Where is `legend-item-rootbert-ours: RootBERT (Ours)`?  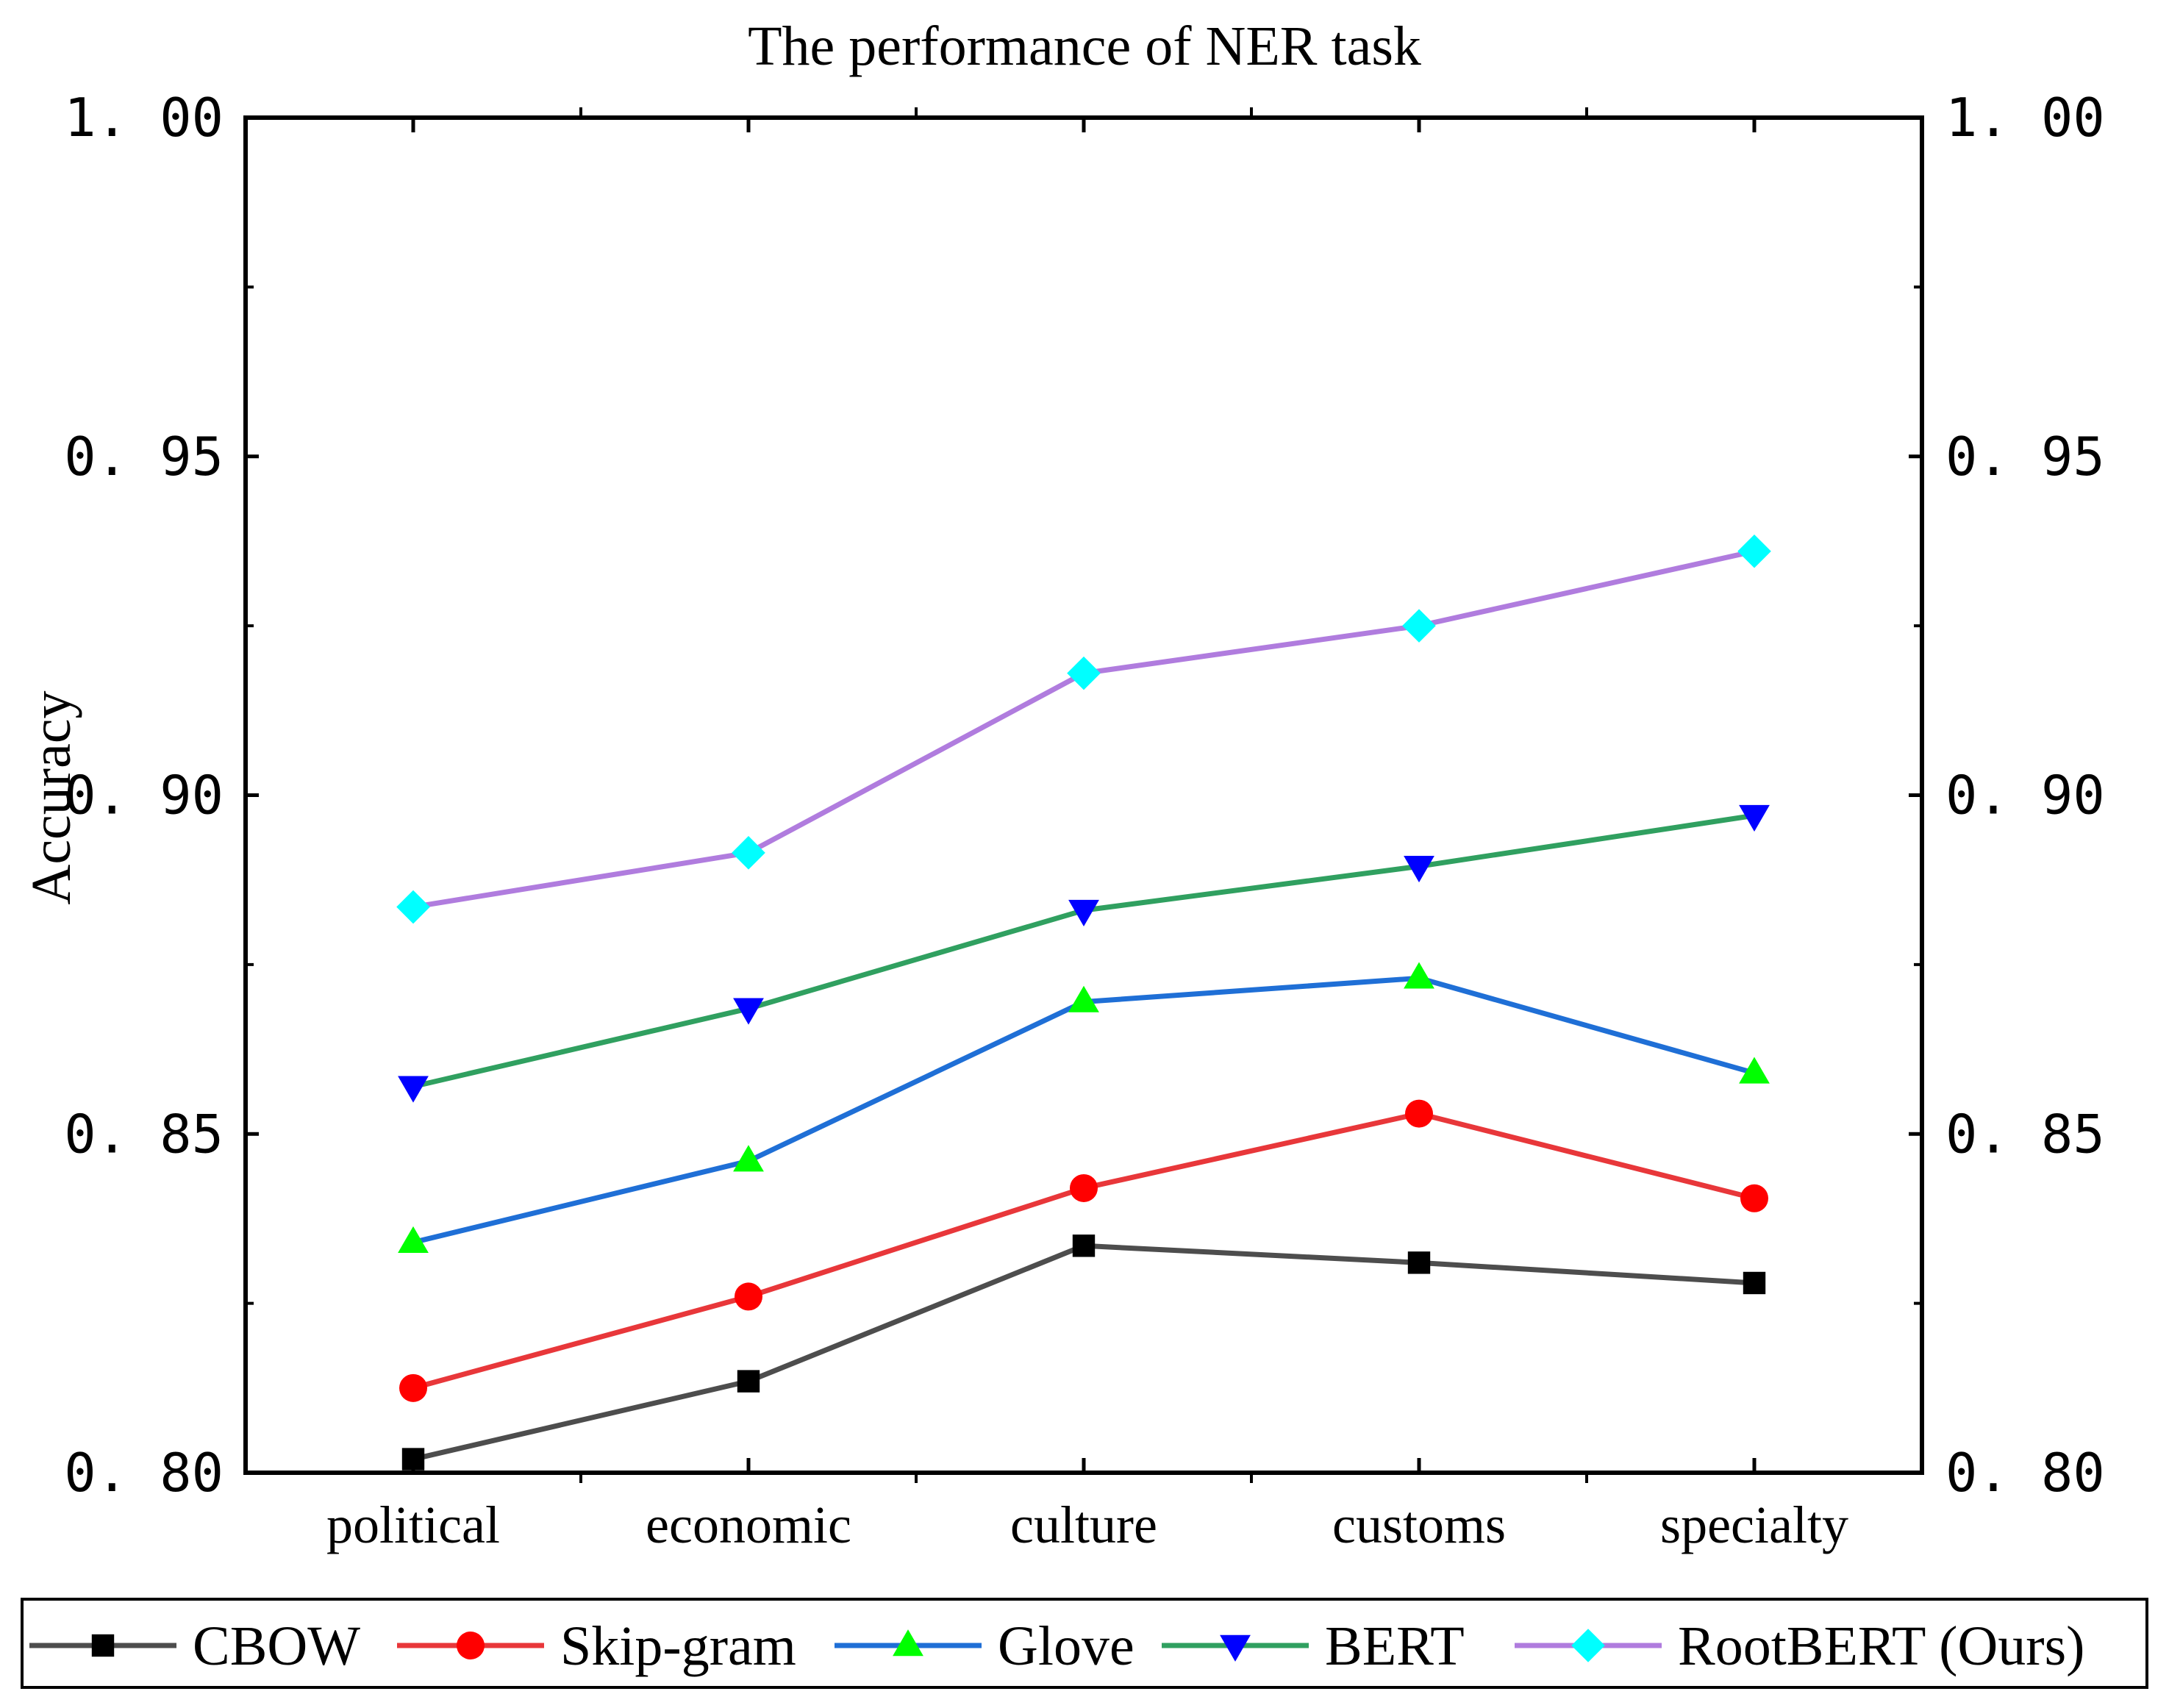
legend-item-rootbert-ours: RootBERT (Ours) is located at coordinates (1800, 1646).